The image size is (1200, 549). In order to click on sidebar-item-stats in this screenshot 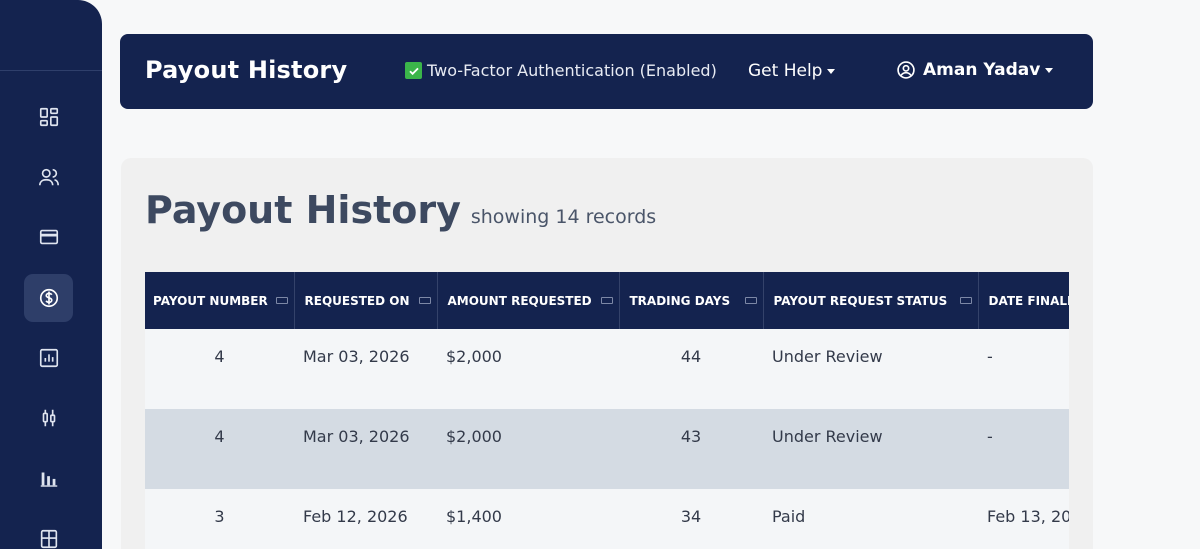, I will do `click(48, 478)`.